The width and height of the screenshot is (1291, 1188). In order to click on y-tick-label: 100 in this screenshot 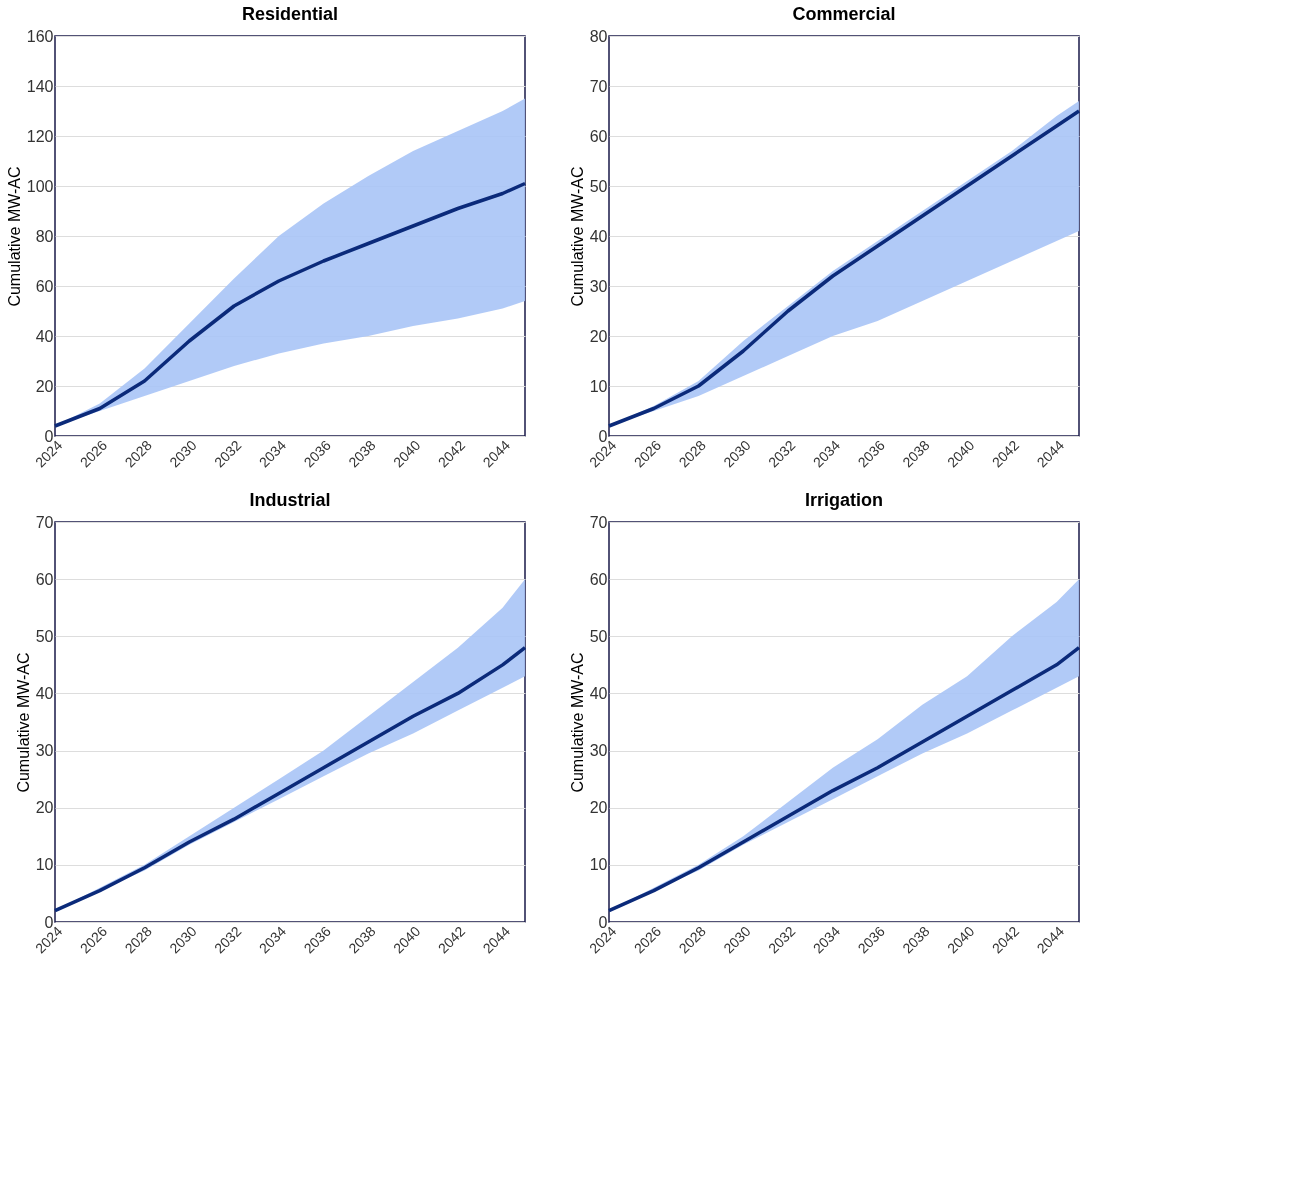, I will do `click(40, 186)`.